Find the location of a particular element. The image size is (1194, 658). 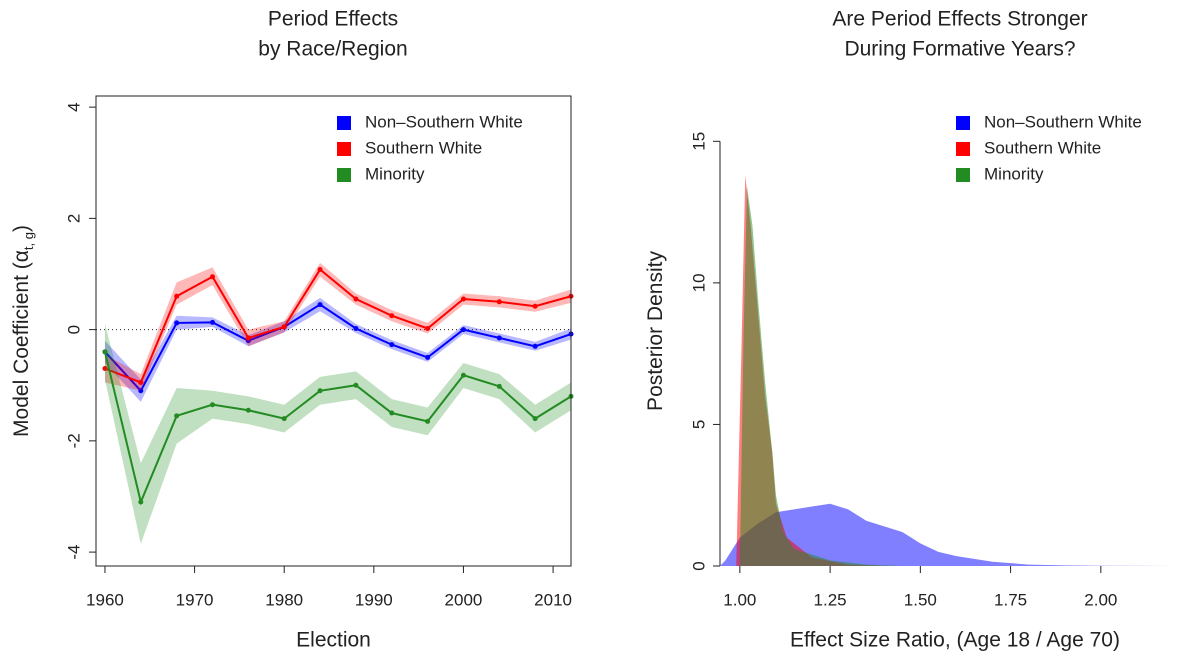

y-axis-label-part: Model Coefficient (α is located at coordinates (21, 343).